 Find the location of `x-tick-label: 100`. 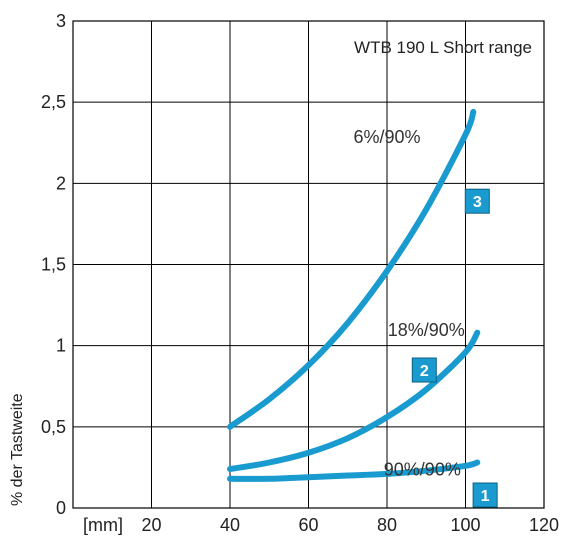

x-tick-label: 100 is located at coordinates (465, 525).